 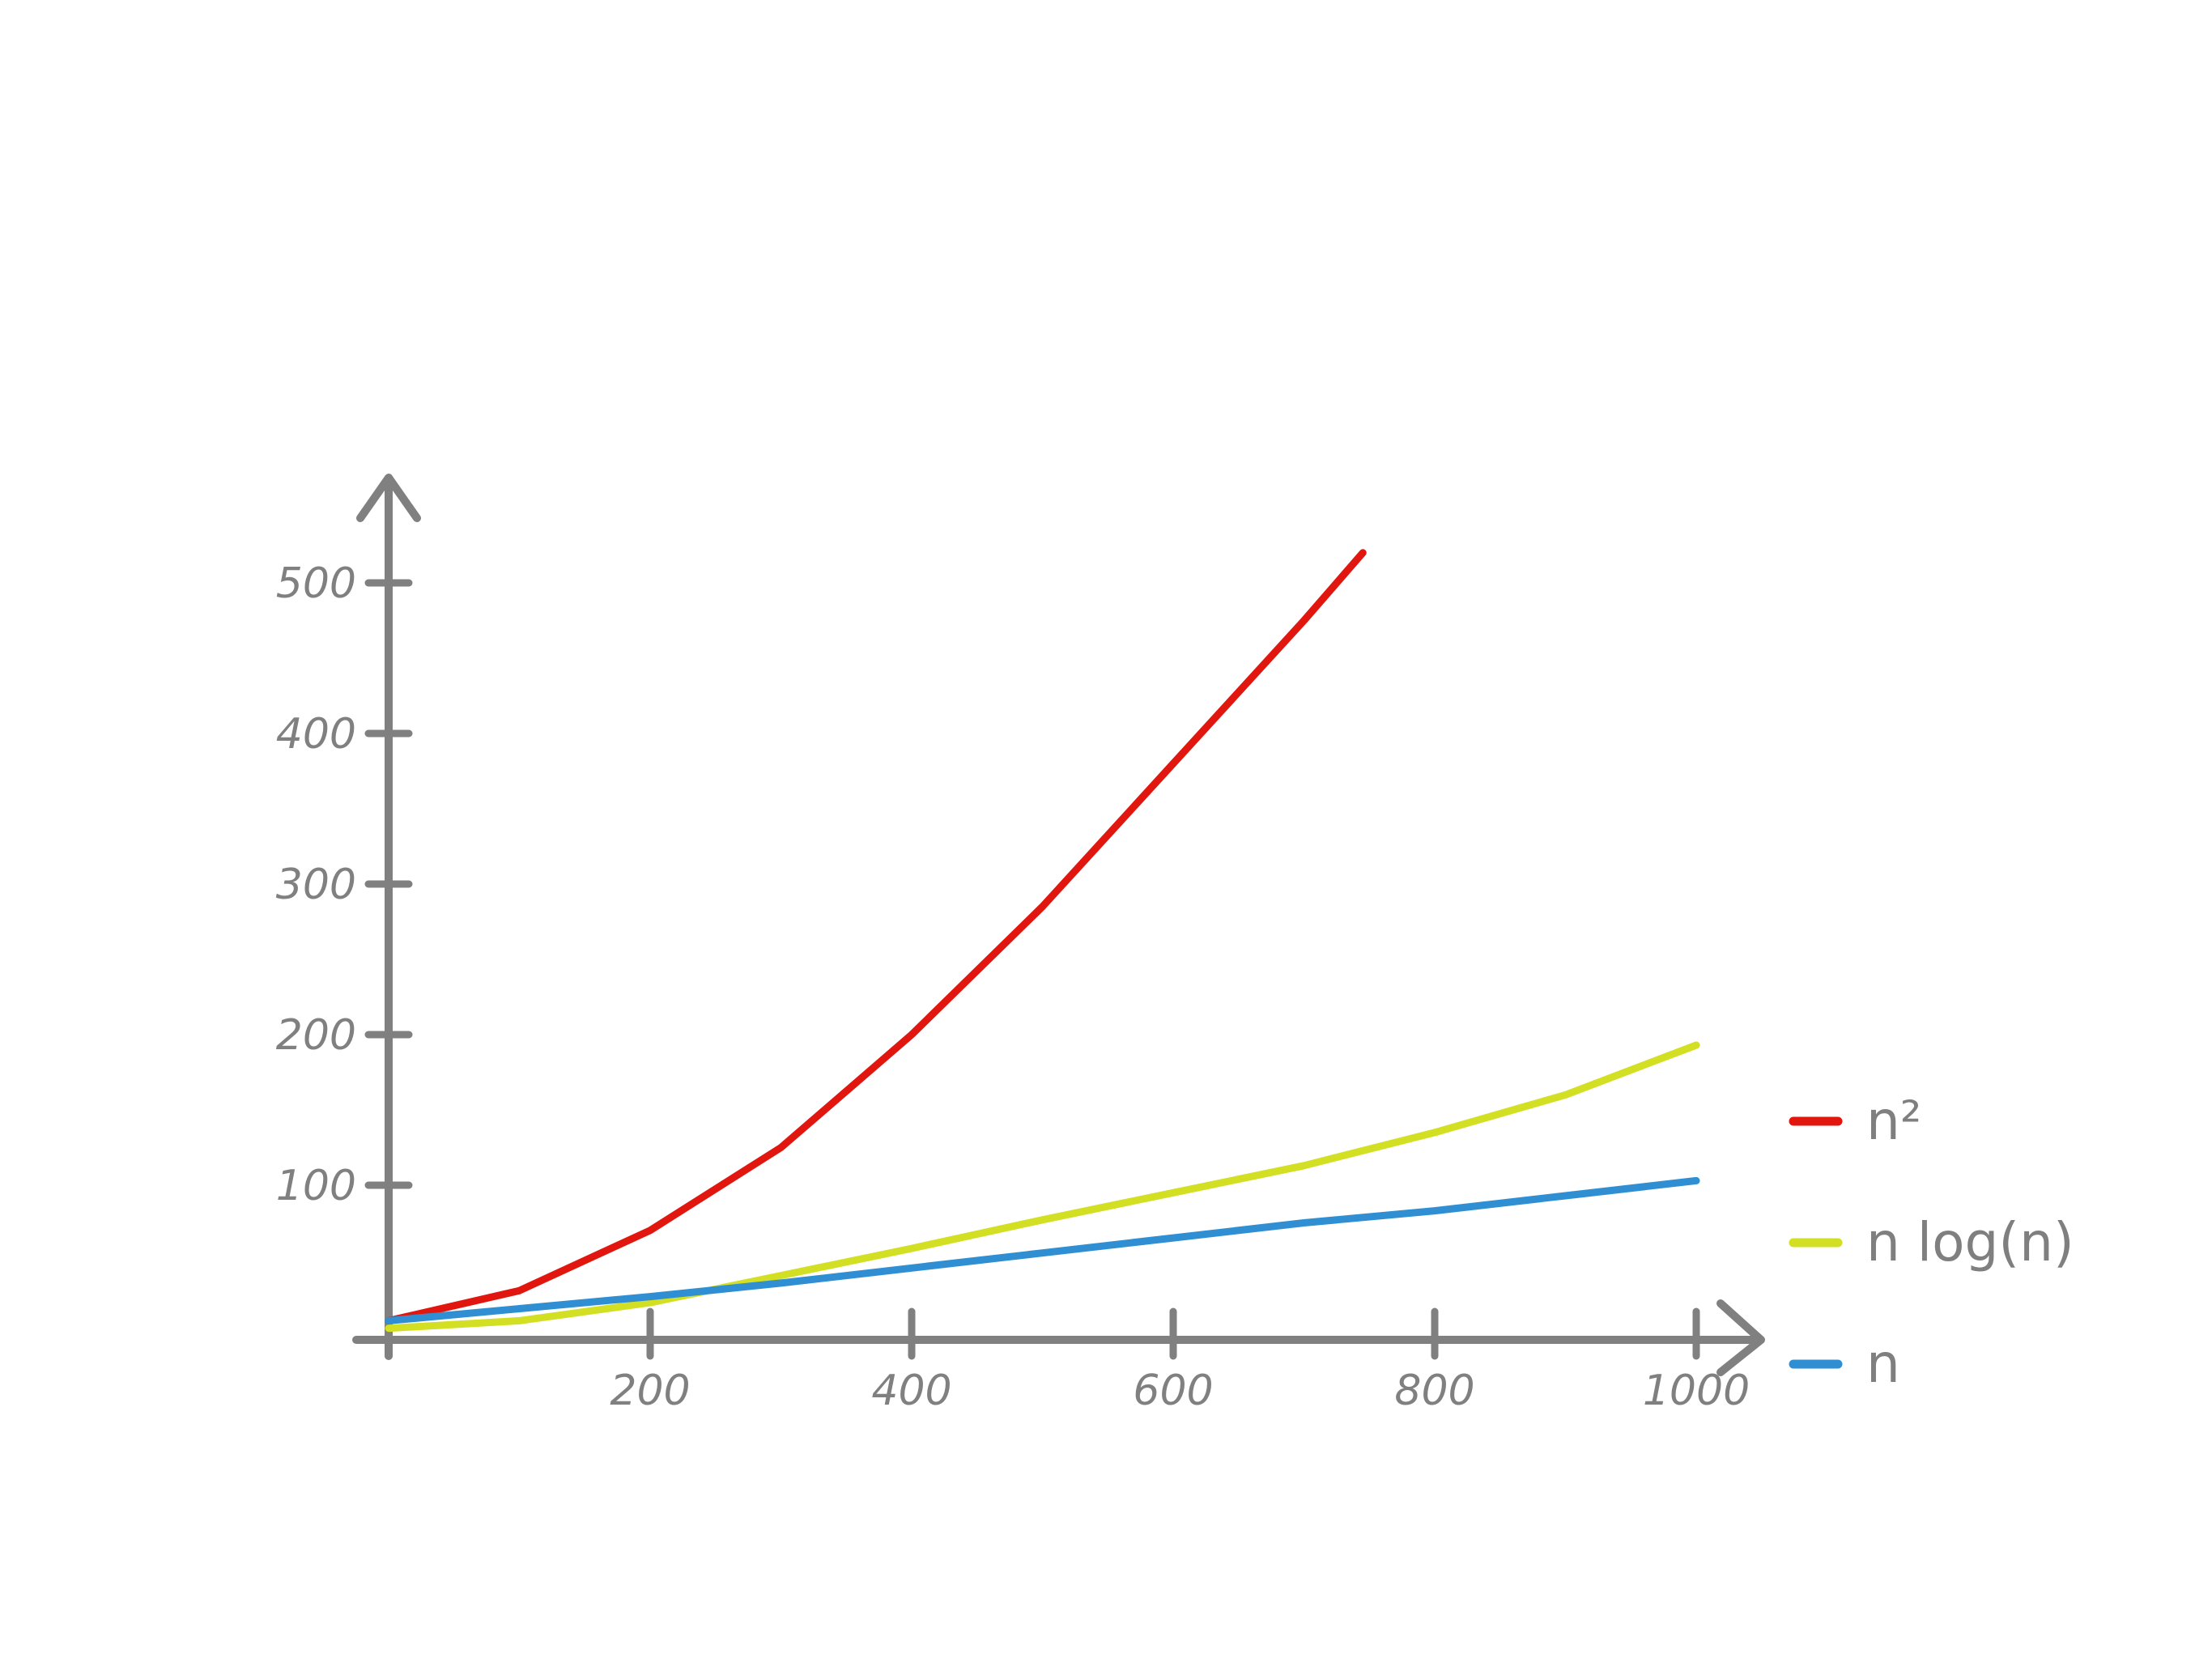 I want to click on legend-item: n, so click(x=1845, y=1364).